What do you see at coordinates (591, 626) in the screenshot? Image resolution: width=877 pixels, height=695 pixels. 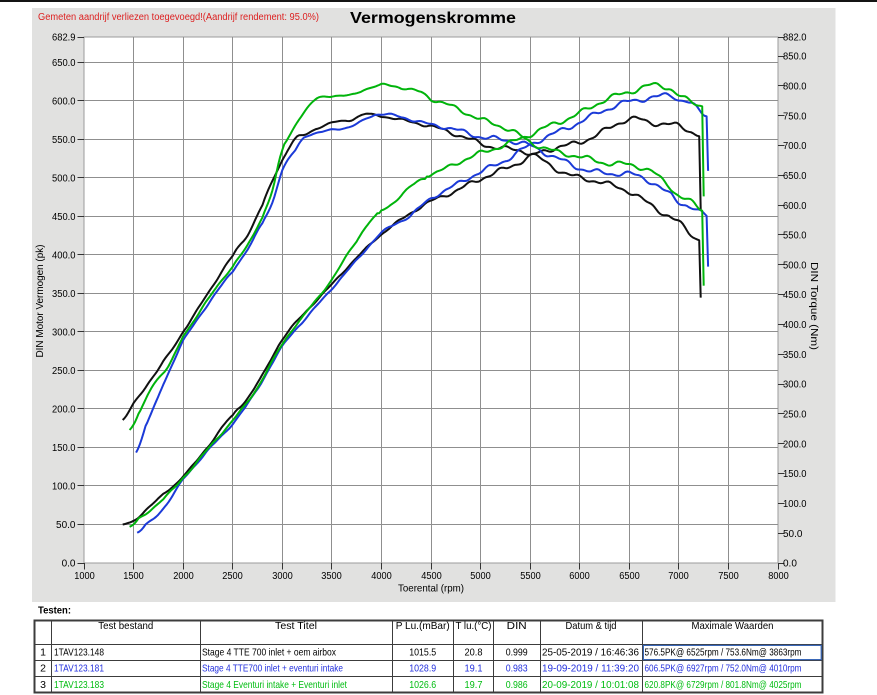 I see `svg-text: Datum & tijd` at bounding box center [591, 626].